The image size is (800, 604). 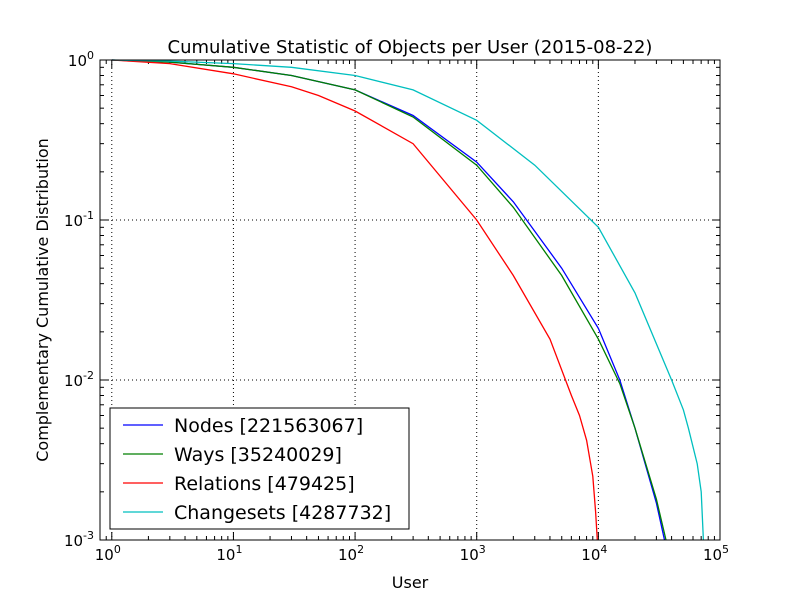 What do you see at coordinates (410, 582) in the screenshot?
I see `x-axis-label: User` at bounding box center [410, 582].